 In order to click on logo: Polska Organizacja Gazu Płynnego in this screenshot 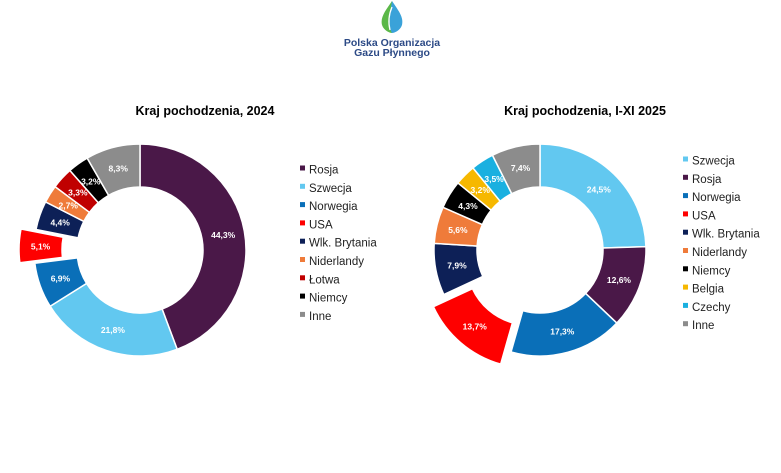, I will do `click(392, 30)`.